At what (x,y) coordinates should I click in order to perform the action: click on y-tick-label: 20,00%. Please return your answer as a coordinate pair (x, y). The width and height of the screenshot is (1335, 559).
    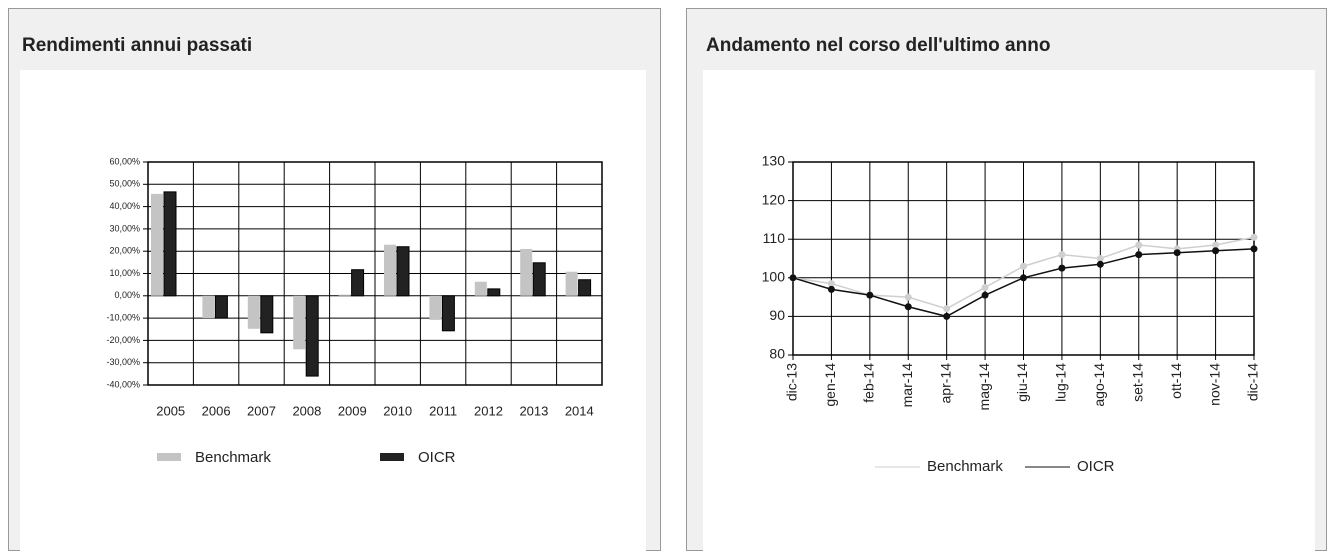
    Looking at the image, I should click on (124, 251).